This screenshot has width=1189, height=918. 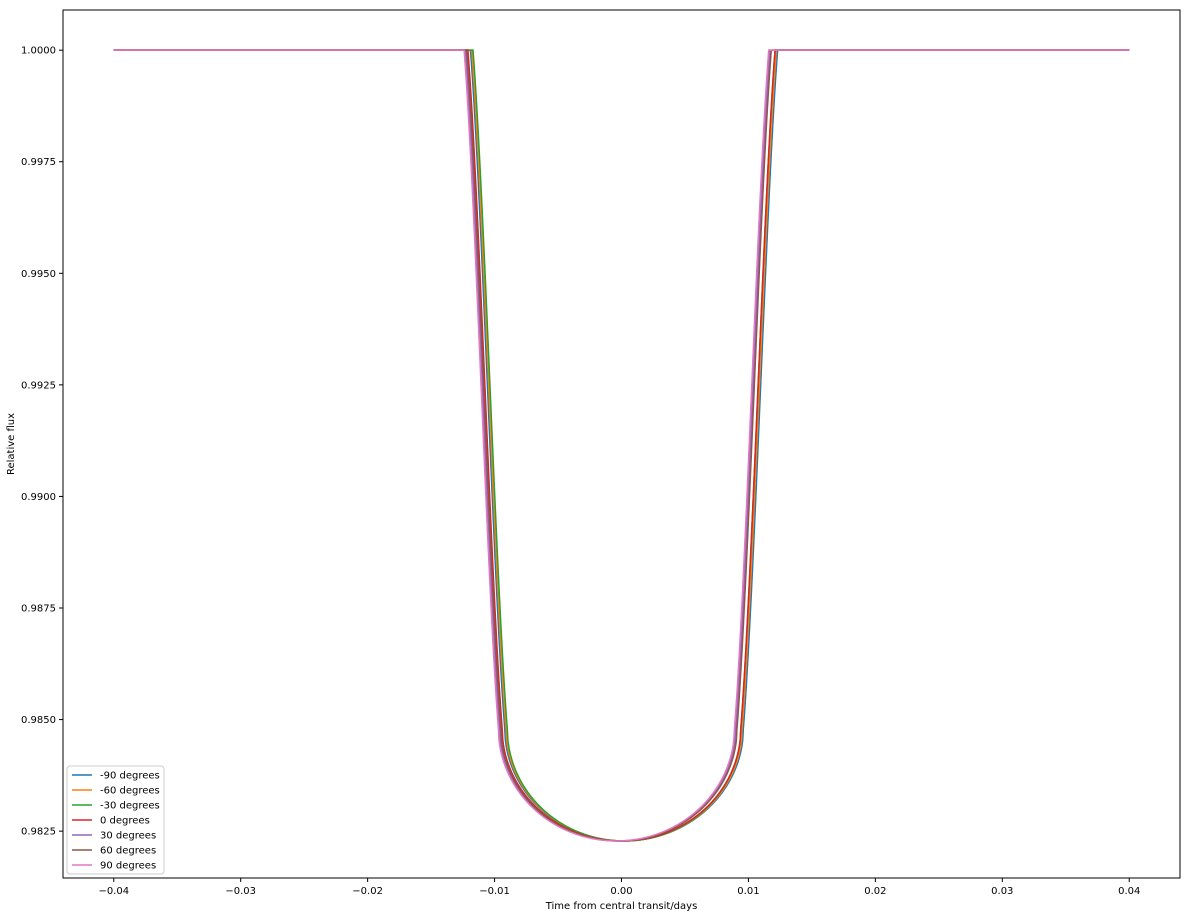 I want to click on y-tick-label: 1.0000, so click(x=38, y=51).